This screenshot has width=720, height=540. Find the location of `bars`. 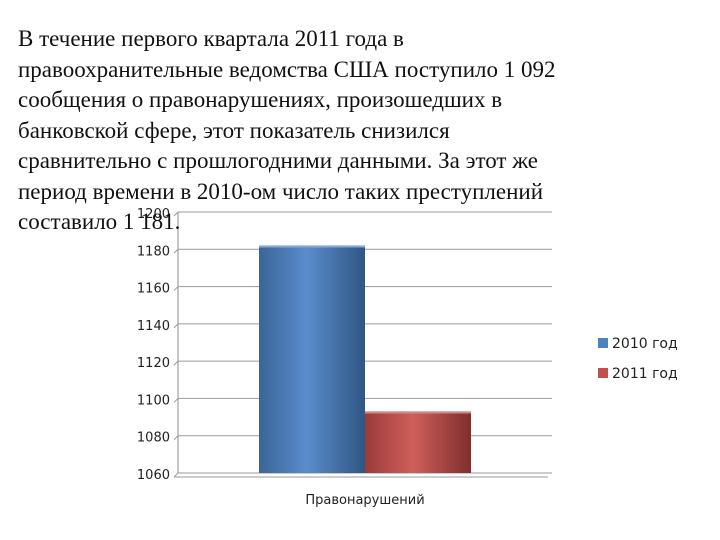

bars is located at coordinates (365, 359).